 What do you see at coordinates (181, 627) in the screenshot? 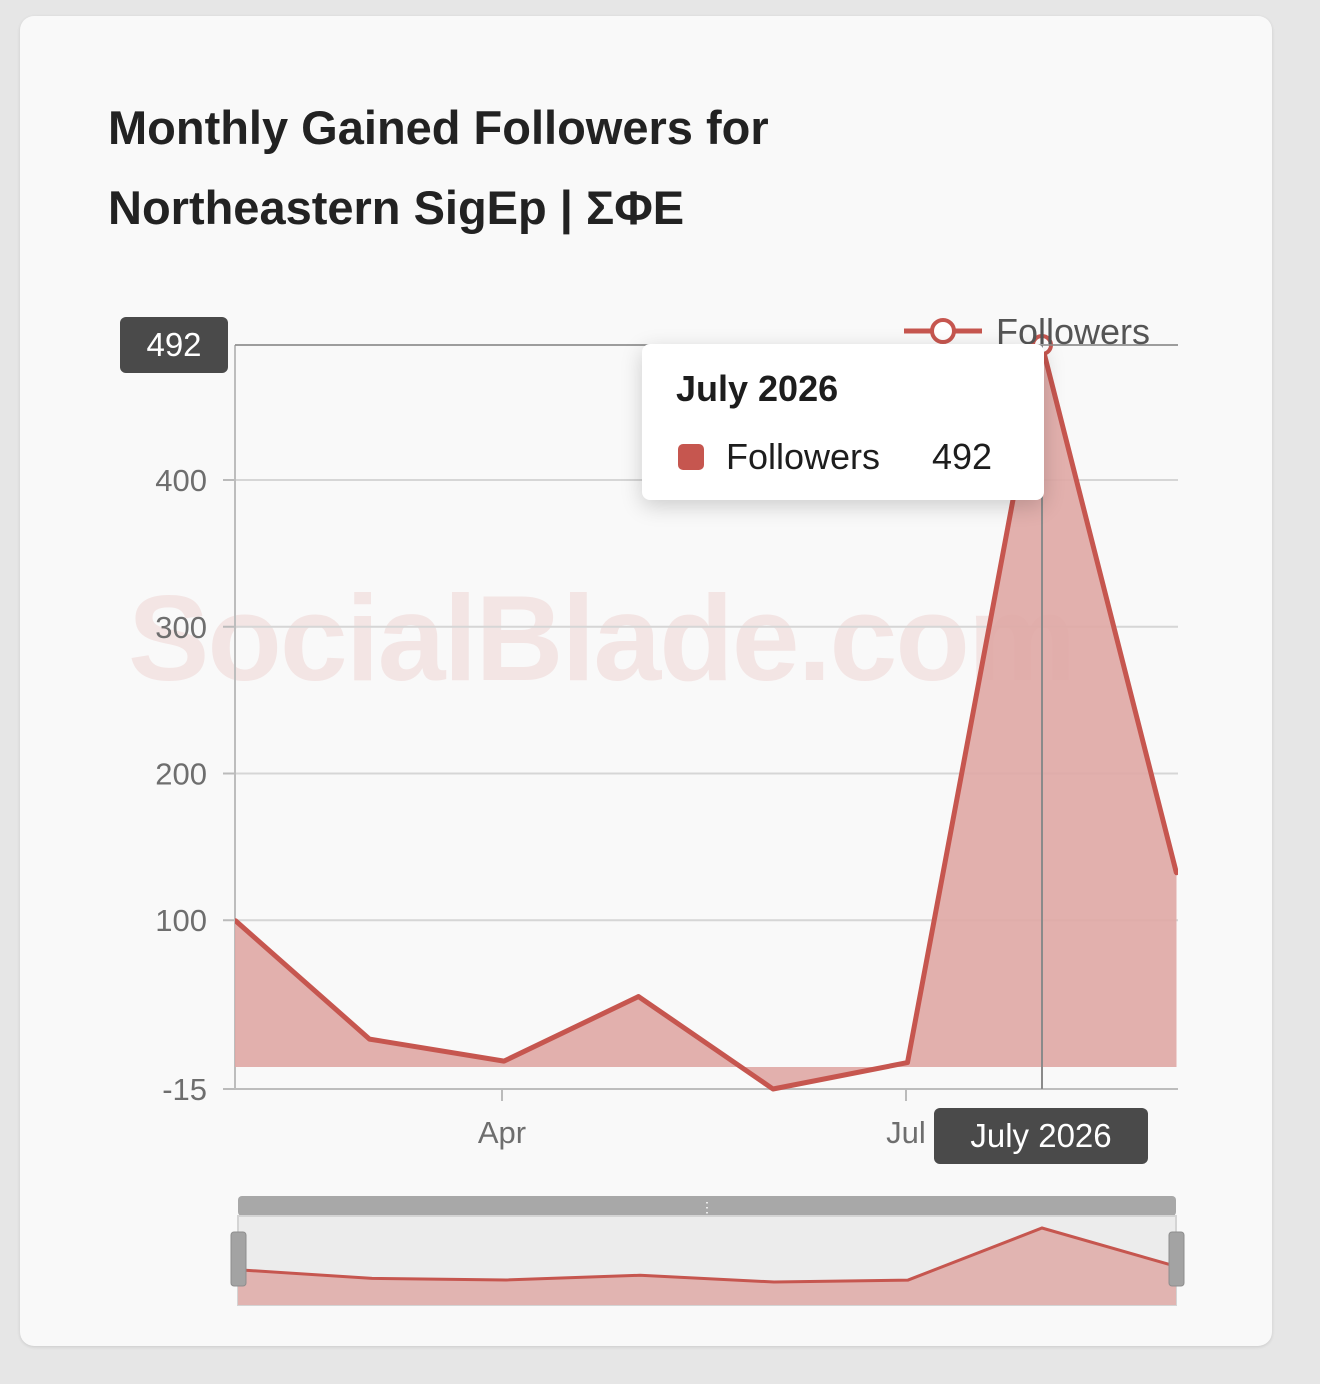
I see `y-tick-label: 300` at bounding box center [181, 627].